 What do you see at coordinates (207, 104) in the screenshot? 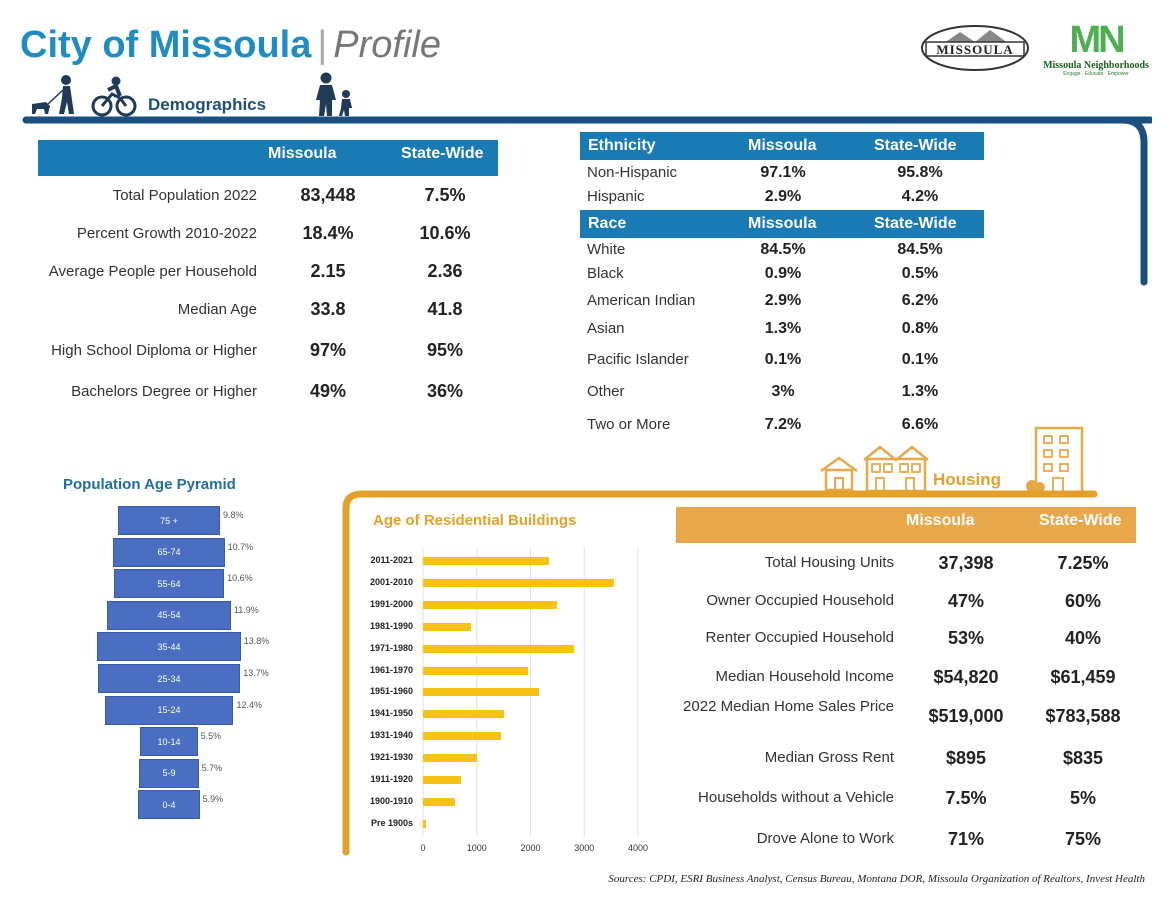
I see `demographics-title: Demographics` at bounding box center [207, 104].